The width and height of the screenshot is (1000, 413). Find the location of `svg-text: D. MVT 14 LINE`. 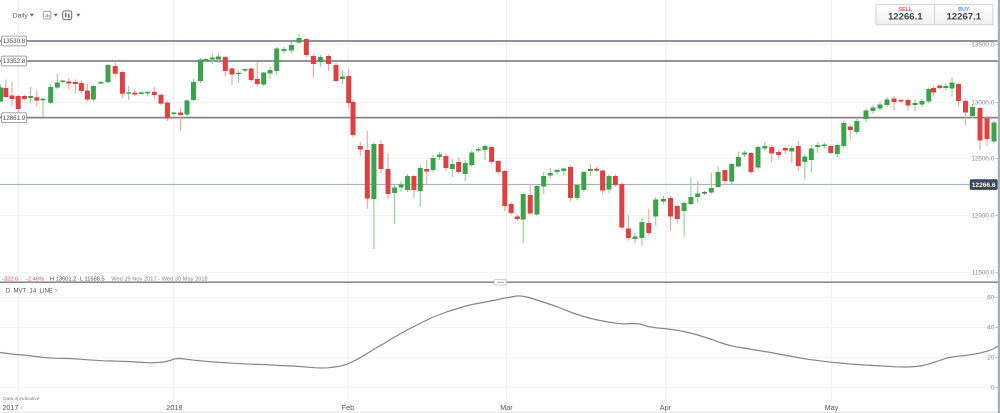

svg-text: D. MVT 14 LINE is located at coordinates (29, 292).